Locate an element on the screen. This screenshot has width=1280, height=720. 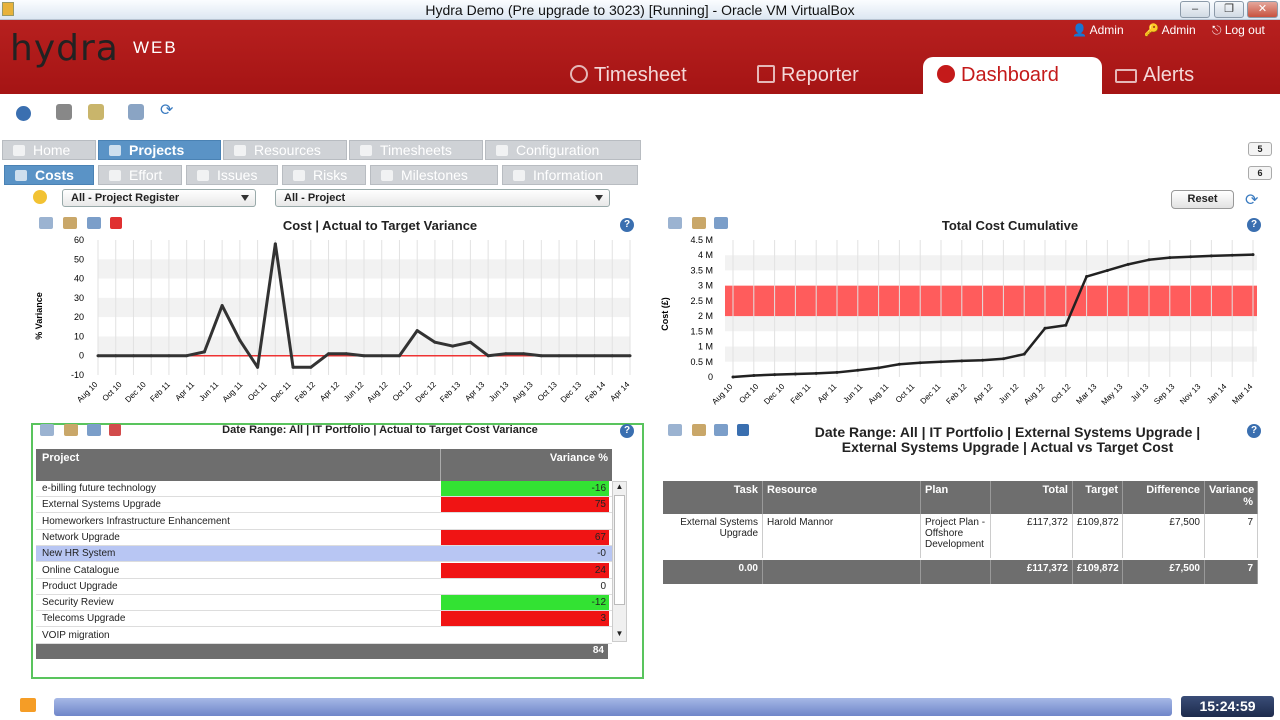
nav-tab-timesheet: Timesheet is located at coordinates (628, 75).